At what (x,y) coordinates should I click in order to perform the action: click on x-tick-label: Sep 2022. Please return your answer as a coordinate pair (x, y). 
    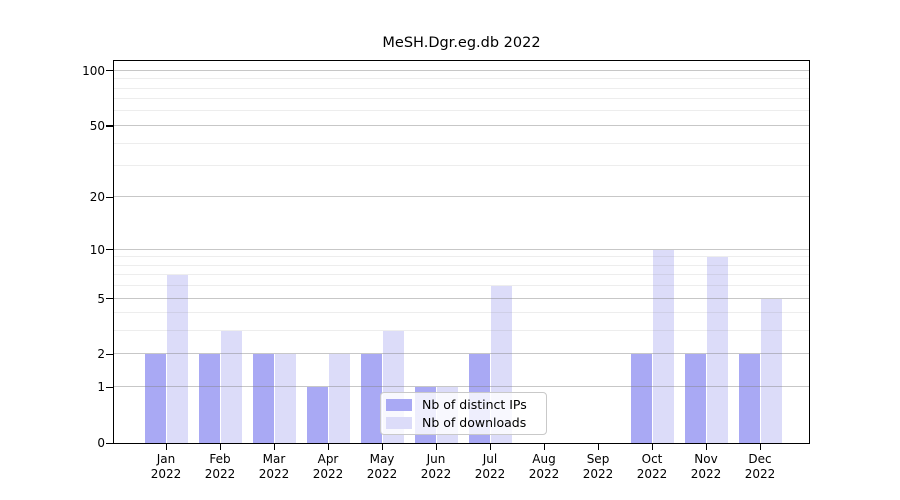
    Looking at the image, I should click on (598, 466).